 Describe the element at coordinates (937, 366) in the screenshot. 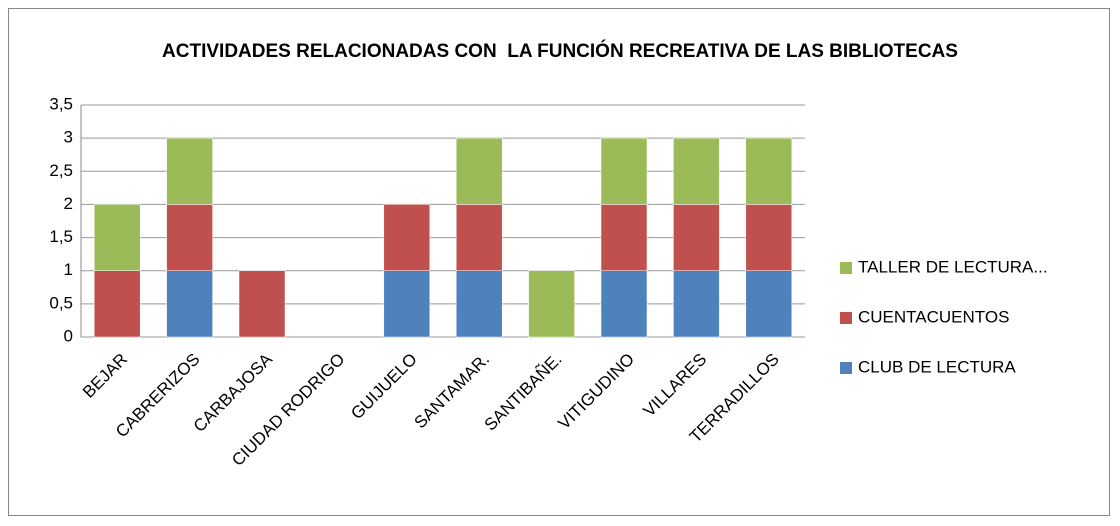

I see `legend-label: CLUB DE LECTURA` at that location.